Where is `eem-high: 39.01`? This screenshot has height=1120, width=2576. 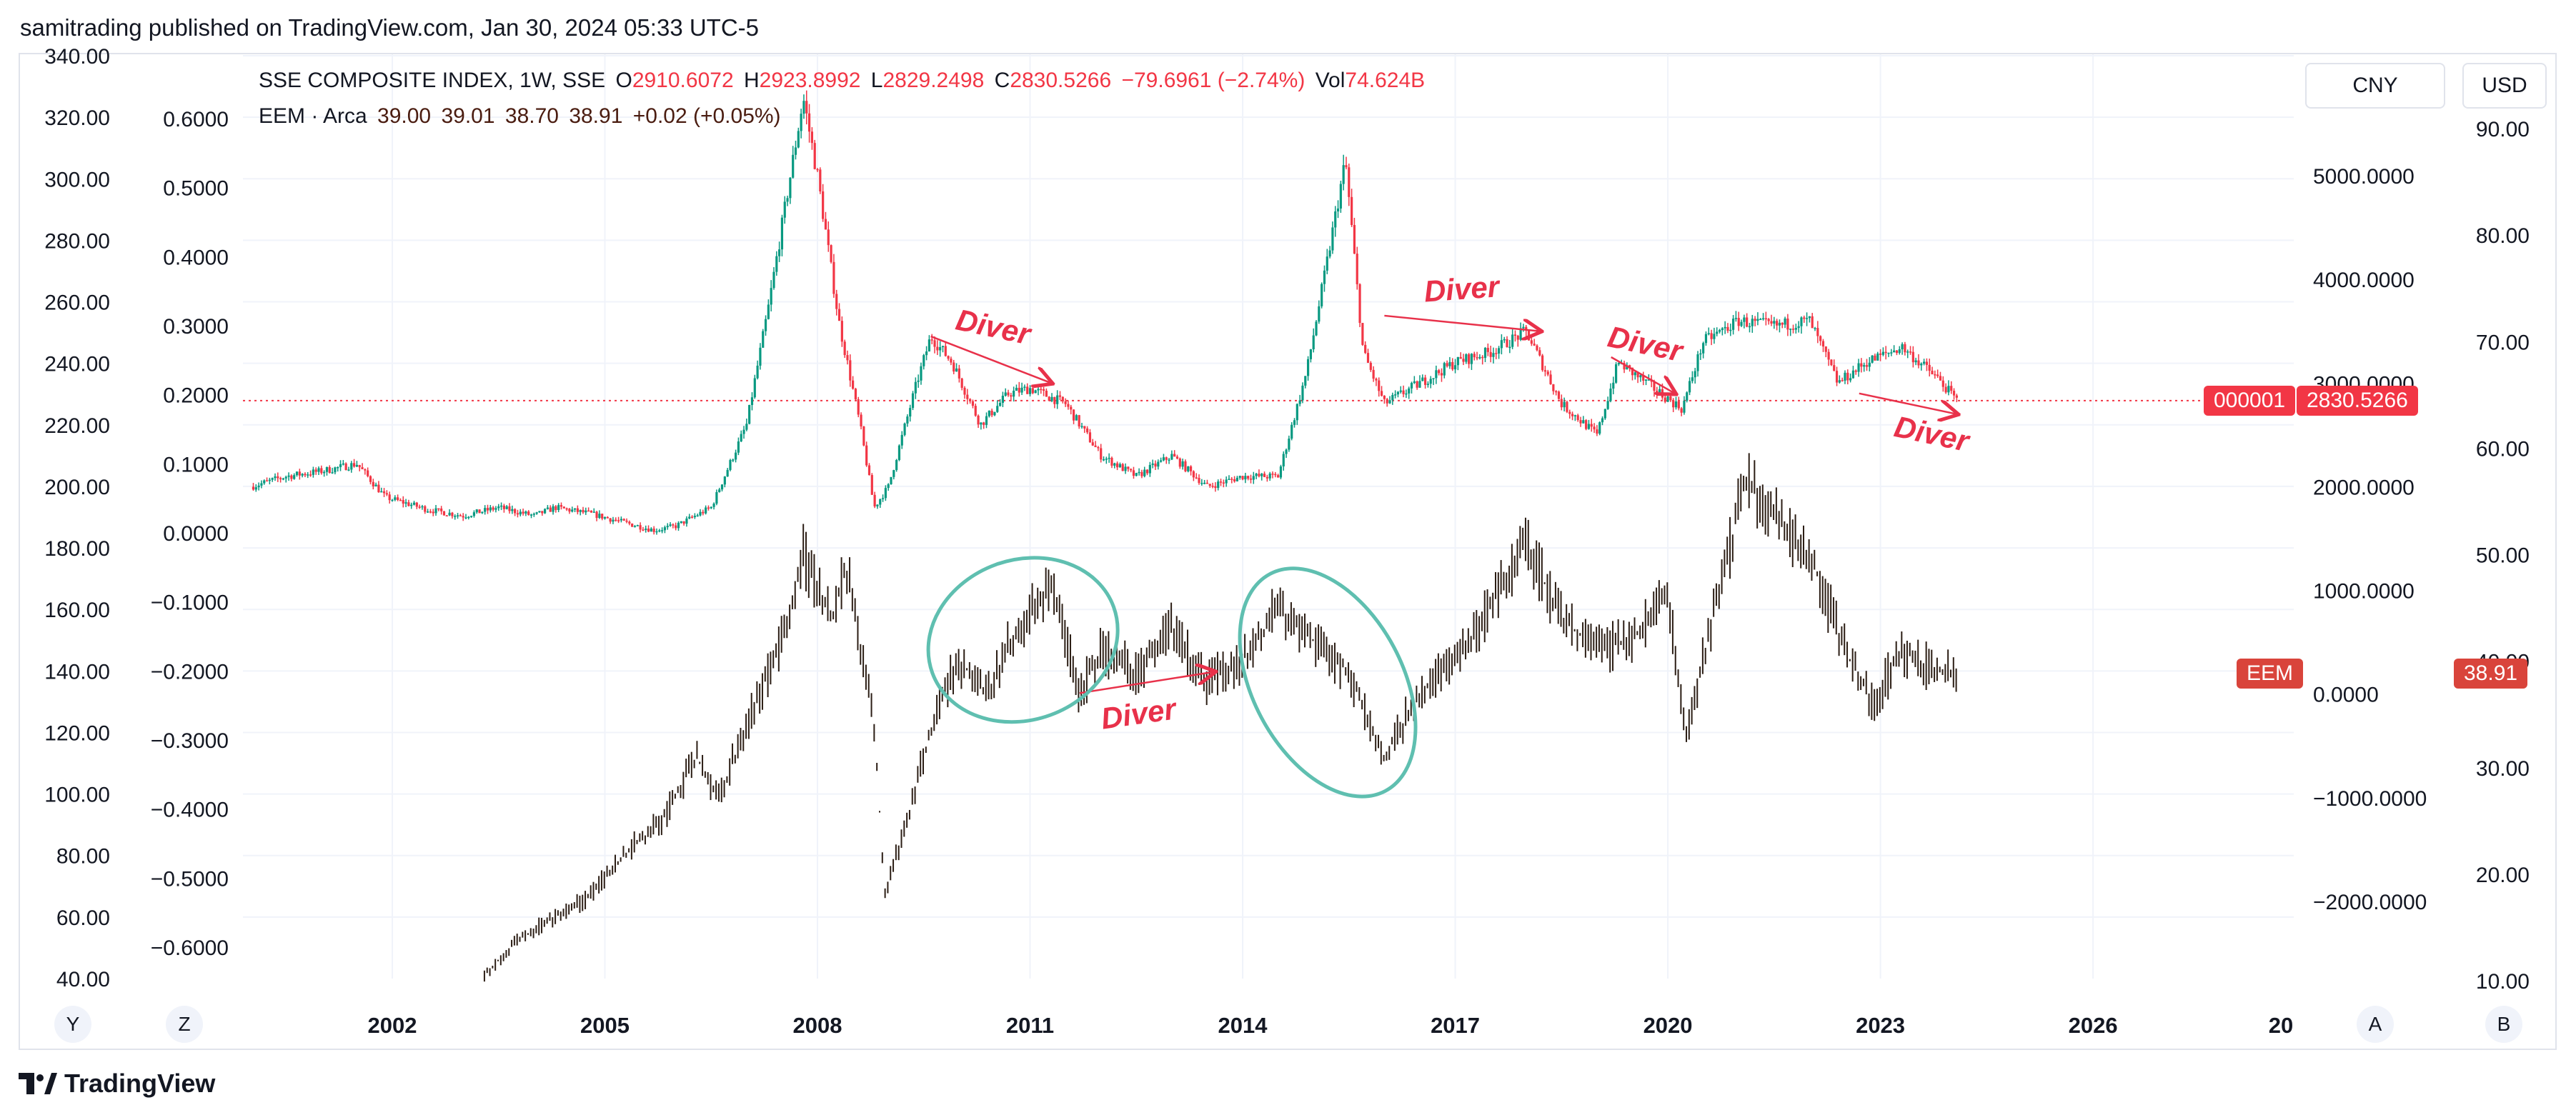 eem-high: 39.01 is located at coordinates (468, 116).